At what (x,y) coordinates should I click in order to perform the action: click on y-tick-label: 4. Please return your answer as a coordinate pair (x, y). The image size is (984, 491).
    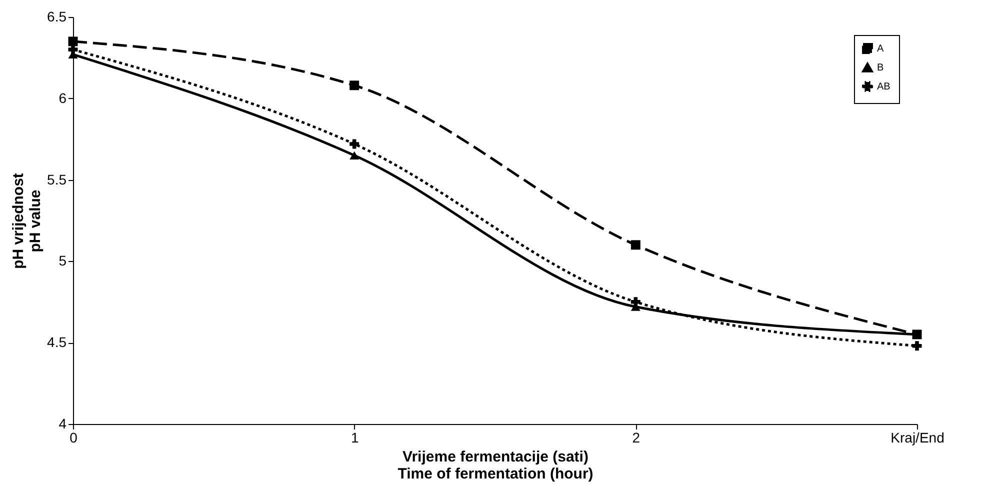
    Looking at the image, I should click on (62, 424).